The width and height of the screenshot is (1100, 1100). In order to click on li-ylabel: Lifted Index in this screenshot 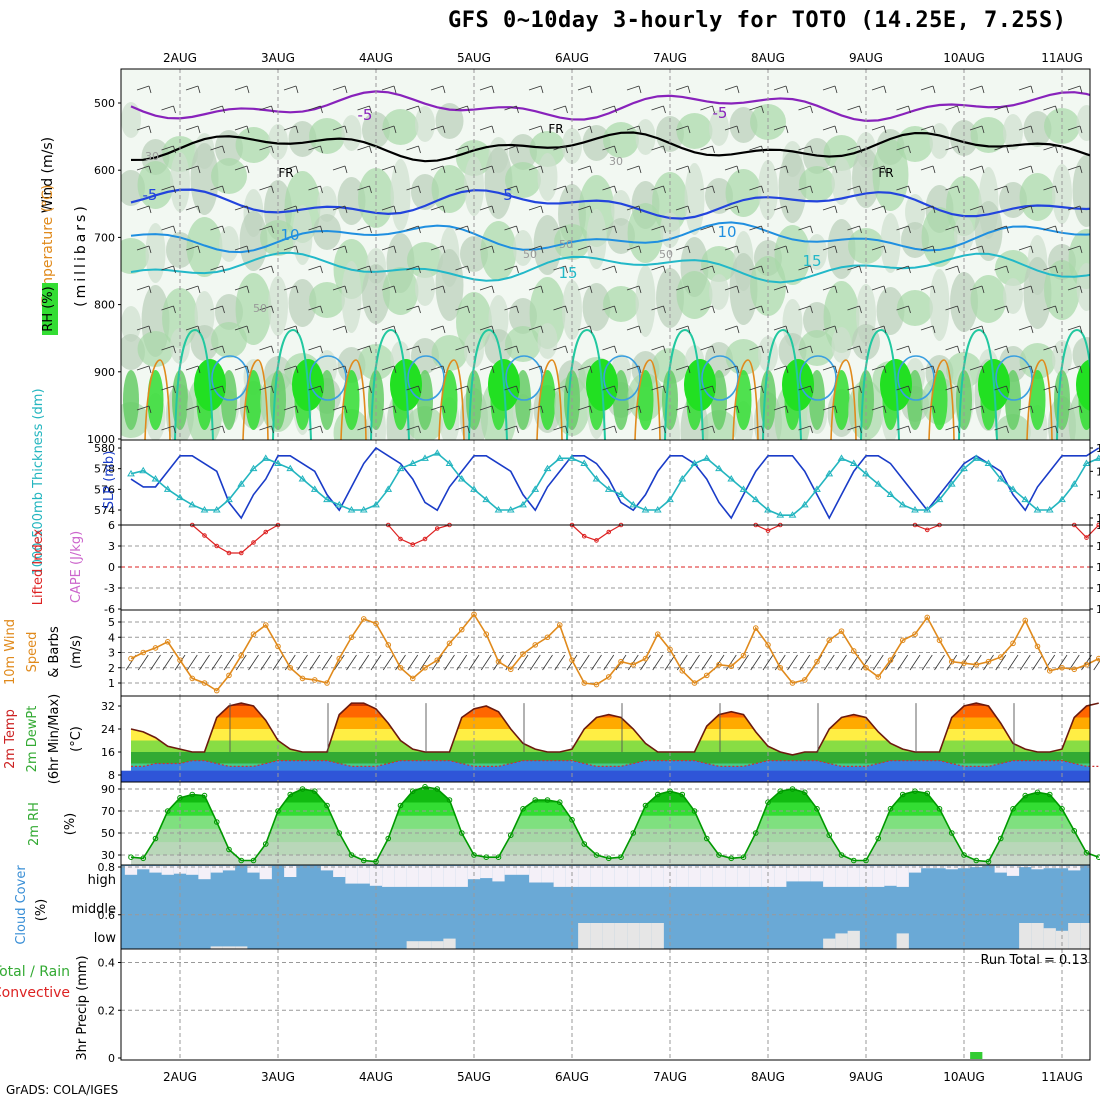, I will do `click(38, 566)`.